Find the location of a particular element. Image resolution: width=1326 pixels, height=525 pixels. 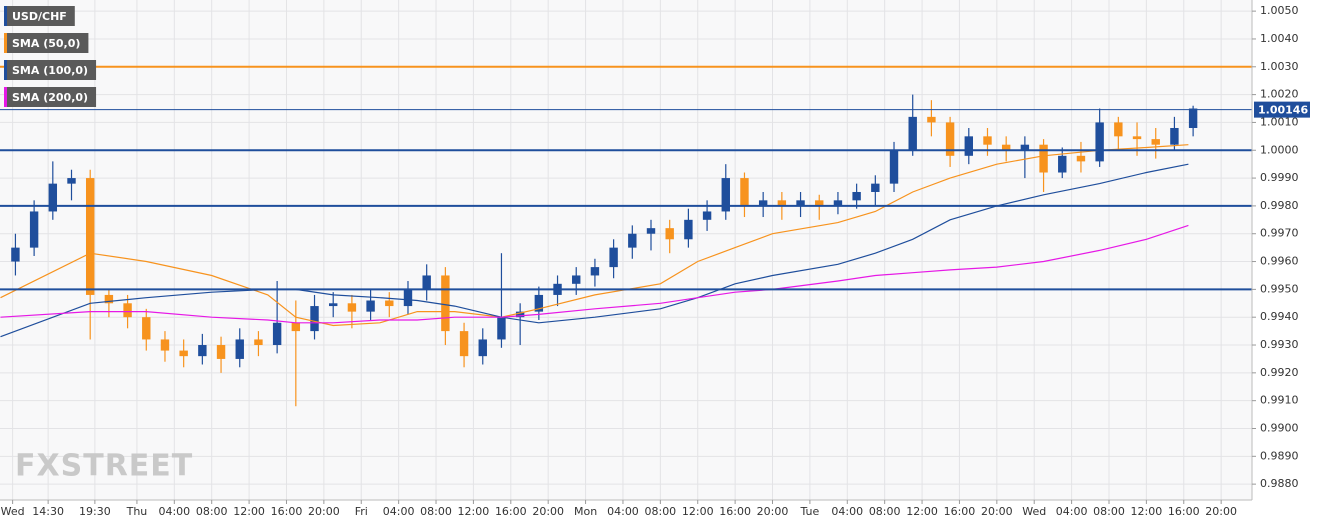

x-tick-label: Fri is located at coordinates (361, 511).